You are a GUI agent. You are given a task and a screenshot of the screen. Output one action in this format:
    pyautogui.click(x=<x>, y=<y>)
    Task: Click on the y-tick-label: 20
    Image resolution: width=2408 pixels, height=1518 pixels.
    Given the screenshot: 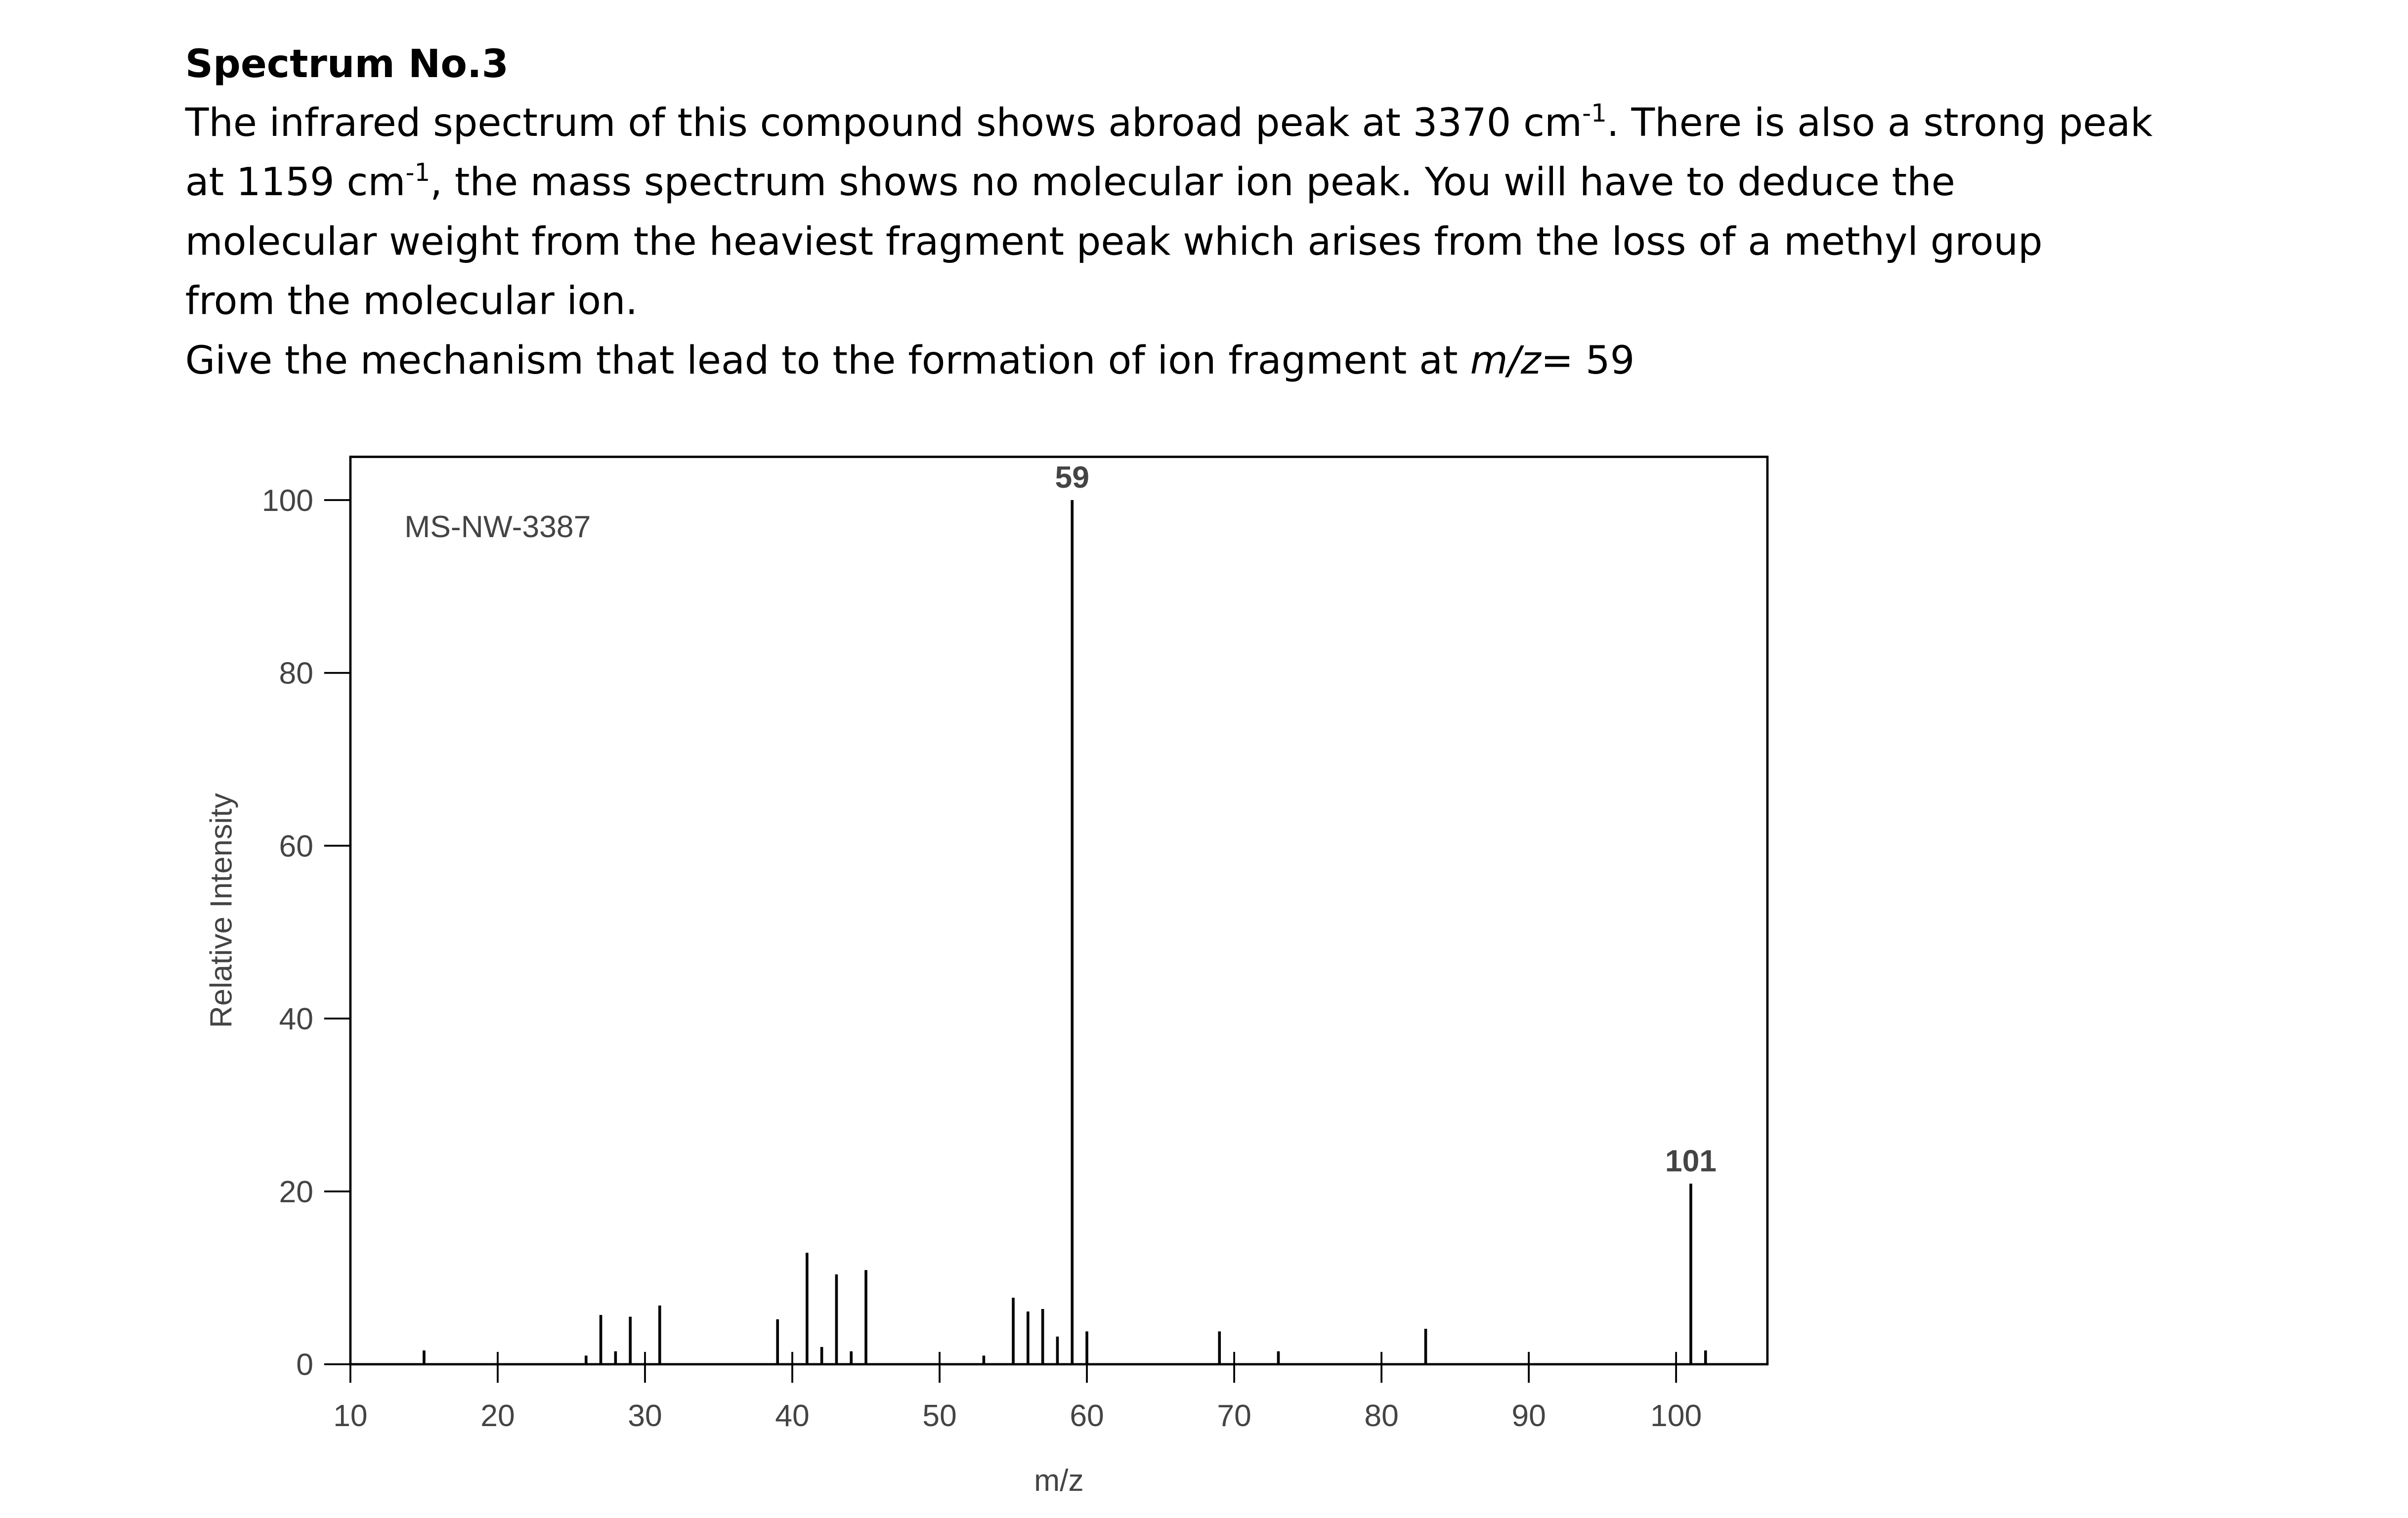 What is the action you would take?
    pyautogui.click(x=296, y=1192)
    